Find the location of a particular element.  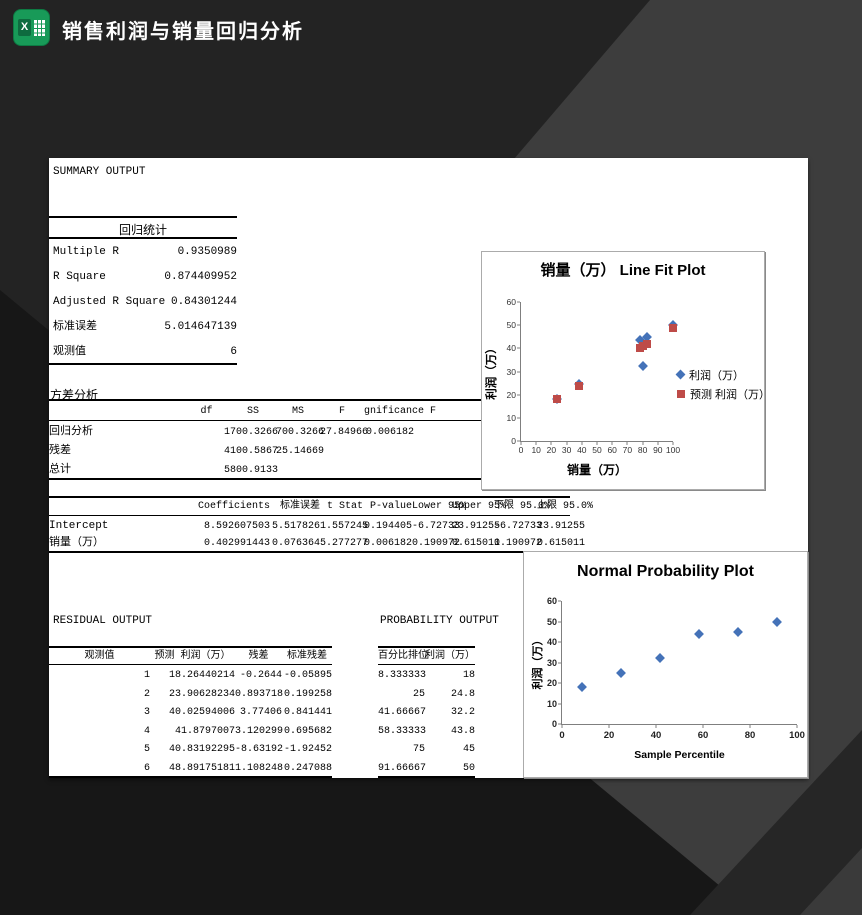

table-cell: 18 is located at coordinates (468, 675).